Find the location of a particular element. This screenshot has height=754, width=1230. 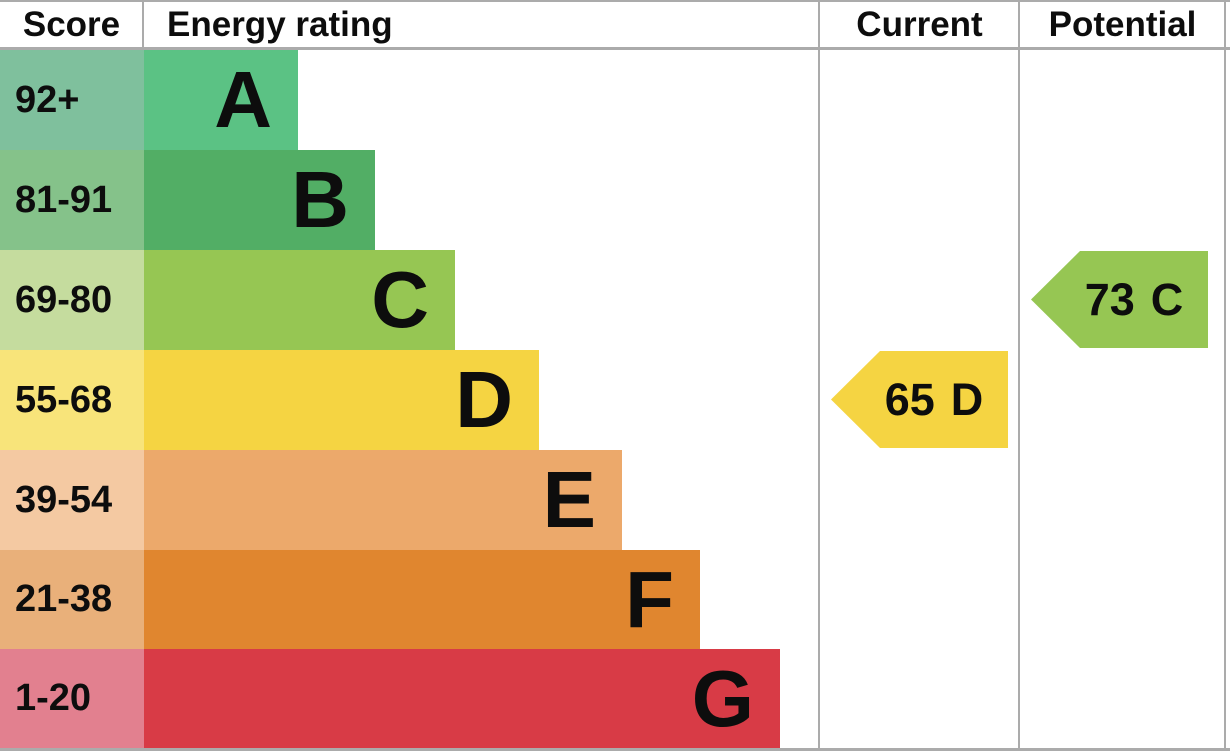

band-row-a: 92+ A is located at coordinates (410, 100).